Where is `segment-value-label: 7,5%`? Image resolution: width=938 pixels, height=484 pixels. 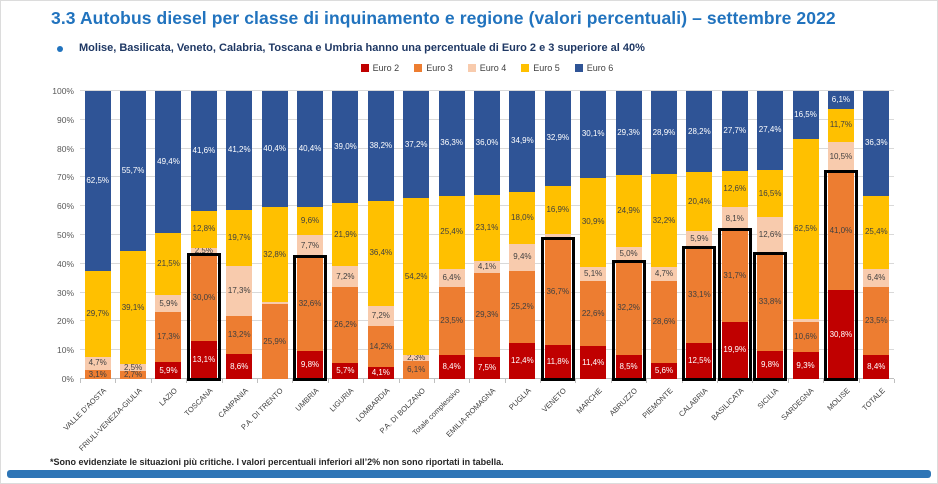
segment-value-label: 7,5% is located at coordinates (487, 368).